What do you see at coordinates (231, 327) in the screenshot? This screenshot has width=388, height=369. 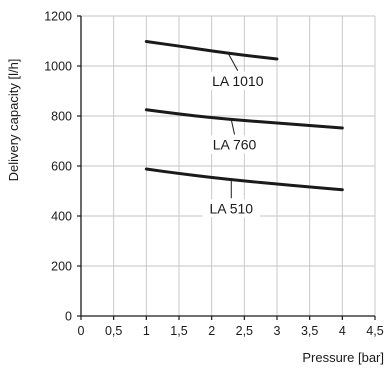 I see `x-axis-ticks: 0 0,5 1 1,5 2 2,5 3 3,5 4 4,5` at bounding box center [231, 327].